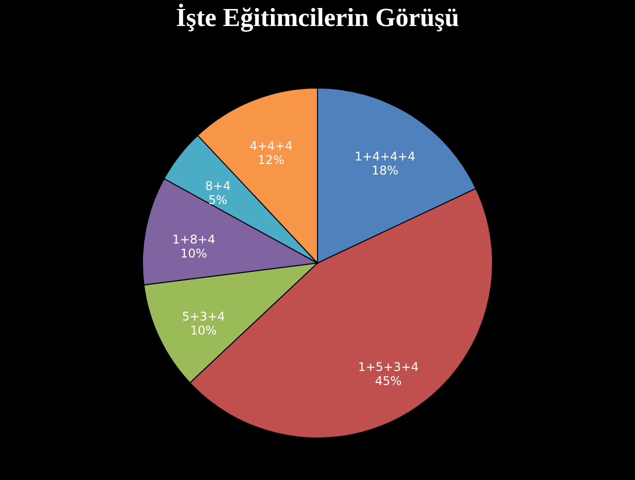 The image size is (635, 480). I want to click on data-label: 18%, so click(385, 171).